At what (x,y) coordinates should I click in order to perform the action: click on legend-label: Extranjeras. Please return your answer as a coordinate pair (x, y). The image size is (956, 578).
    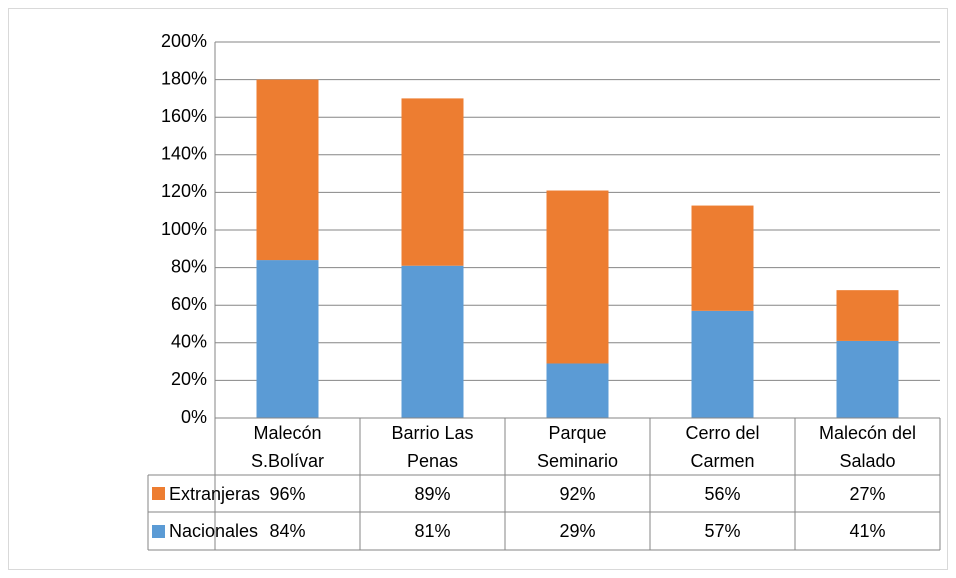
    Looking at the image, I should click on (215, 493).